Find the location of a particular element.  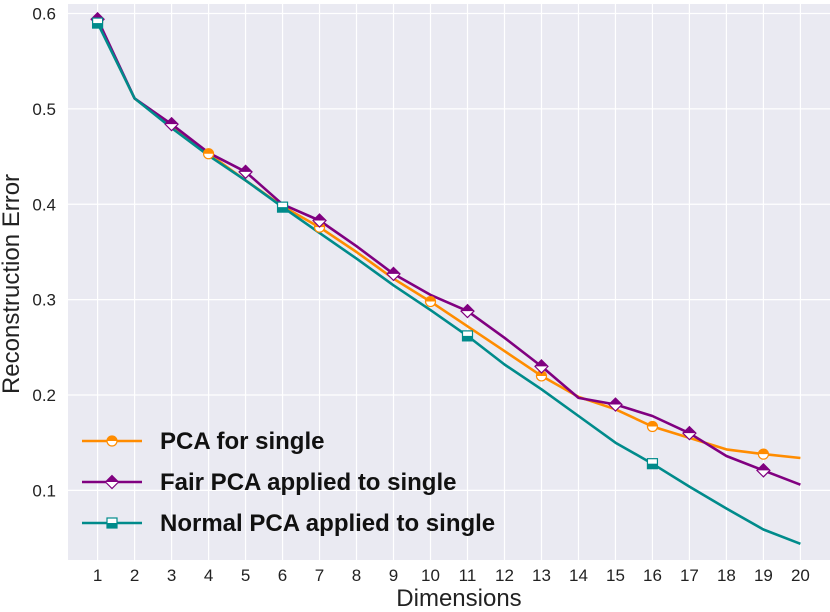

legend-label: Fair PCA applied to single is located at coordinates (308, 482).